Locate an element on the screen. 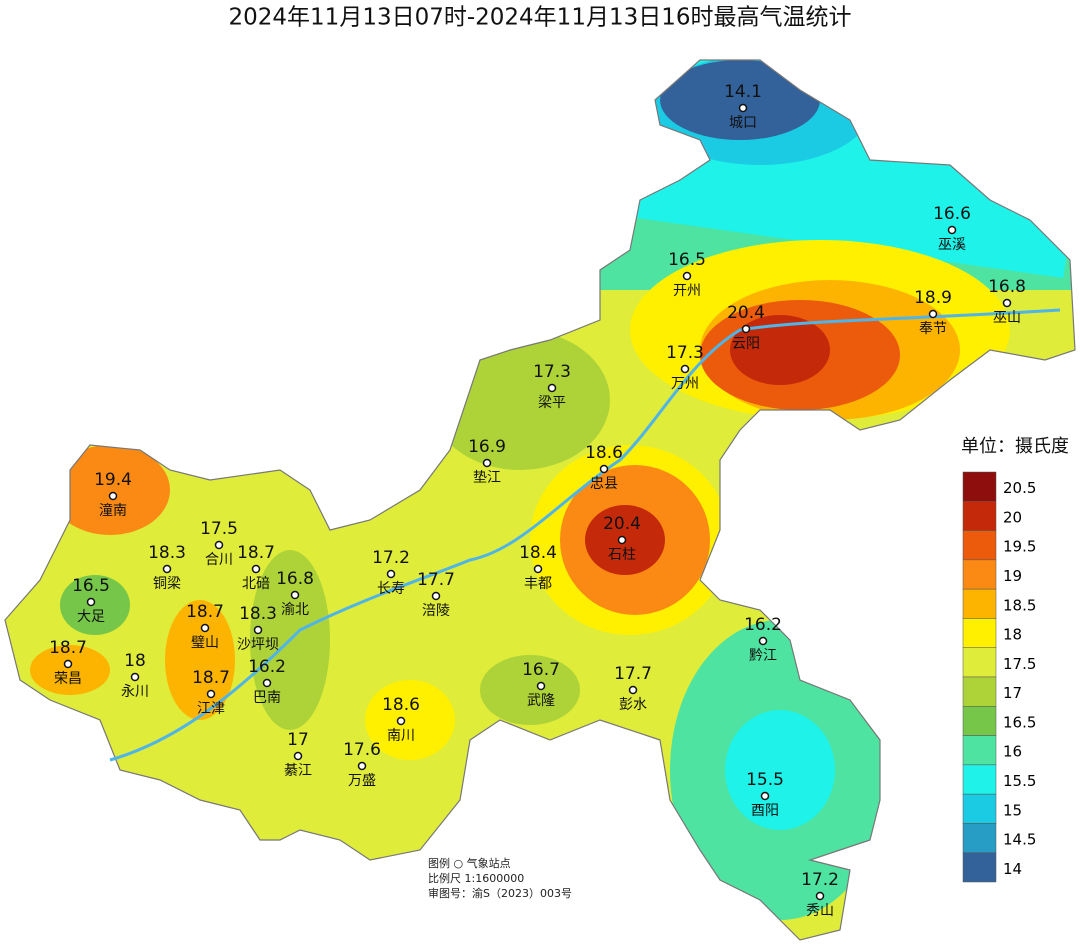  station-name: 梁平 is located at coordinates (552, 403).